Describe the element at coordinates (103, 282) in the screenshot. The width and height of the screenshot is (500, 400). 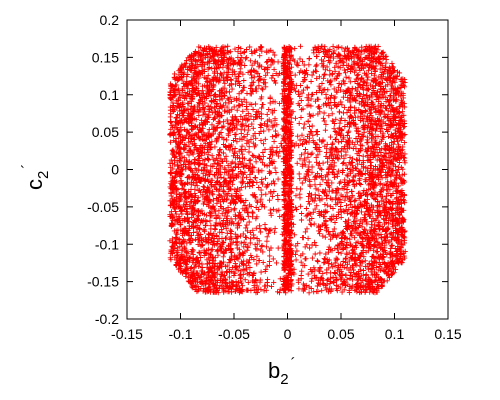
I see `y-tick-label: -0.15` at that location.